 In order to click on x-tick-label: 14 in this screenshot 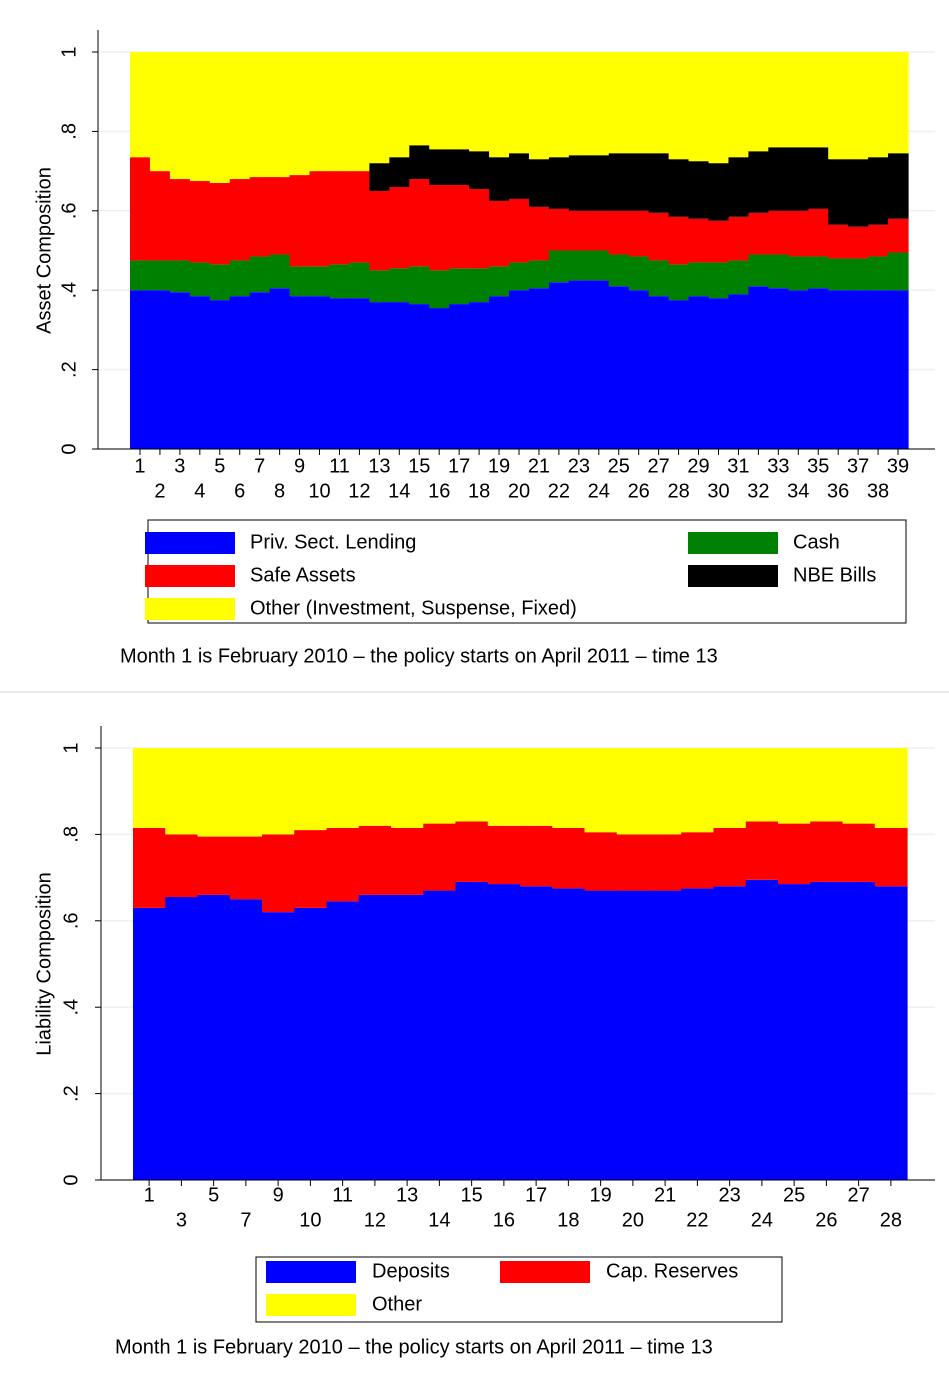, I will do `click(439, 1220)`.